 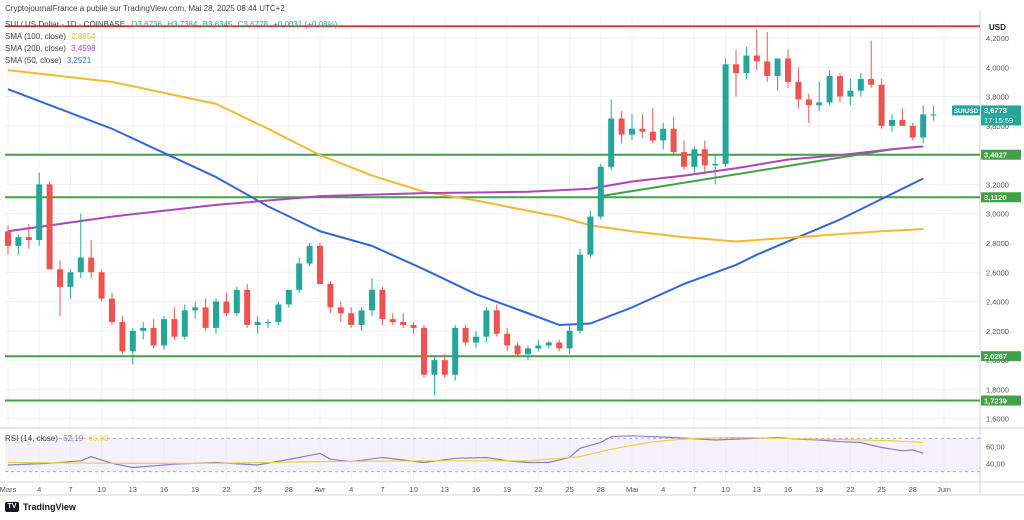 I want to click on symbol-name: SUI / US Dollar · 1D · COINBASE, so click(x=65, y=24).